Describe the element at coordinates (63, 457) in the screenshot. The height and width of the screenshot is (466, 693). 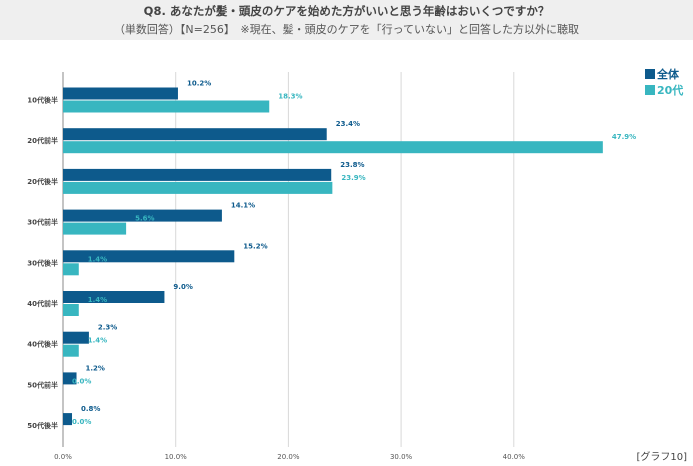
I see `x-tick-label: 0.0%` at that location.